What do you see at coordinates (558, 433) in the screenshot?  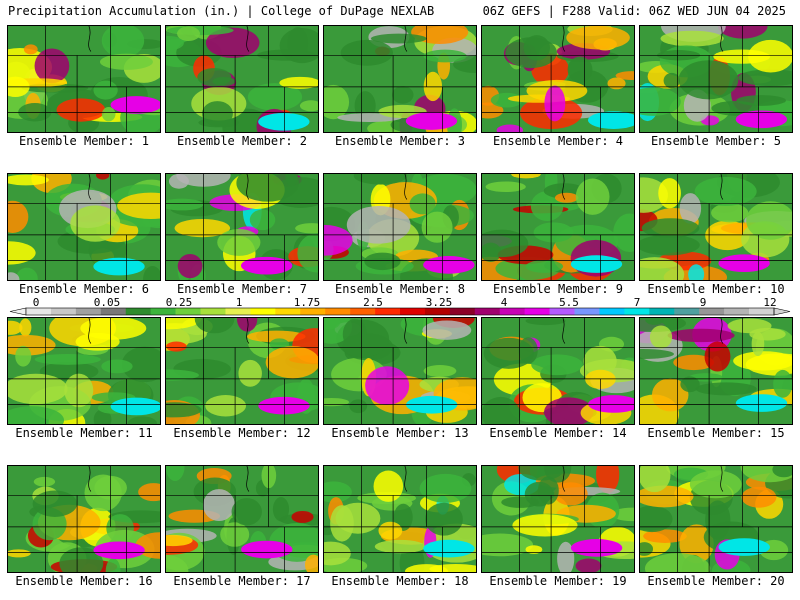 I see `member-label: Ensemble Member: 14` at bounding box center [558, 433].